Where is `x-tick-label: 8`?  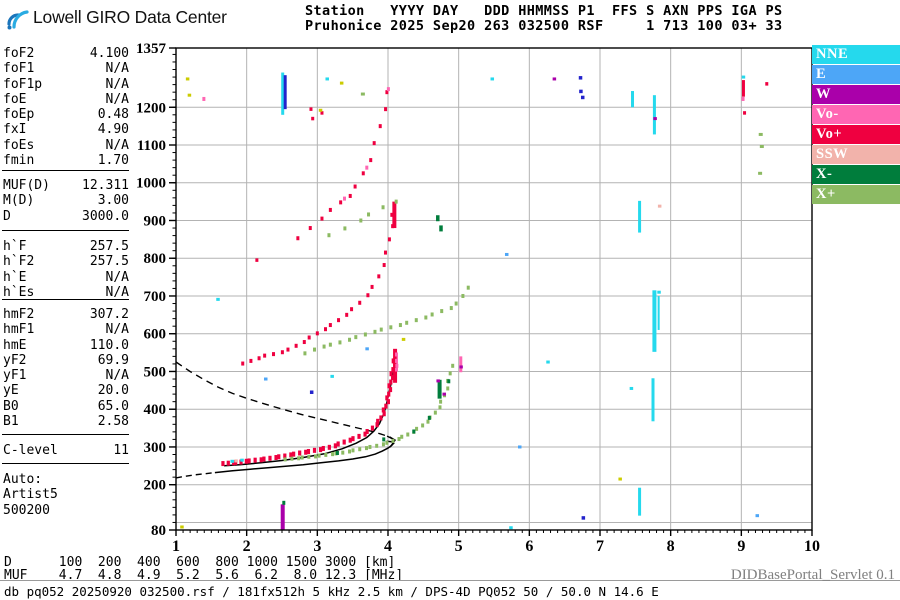 x-tick-label: 8 is located at coordinates (671, 546).